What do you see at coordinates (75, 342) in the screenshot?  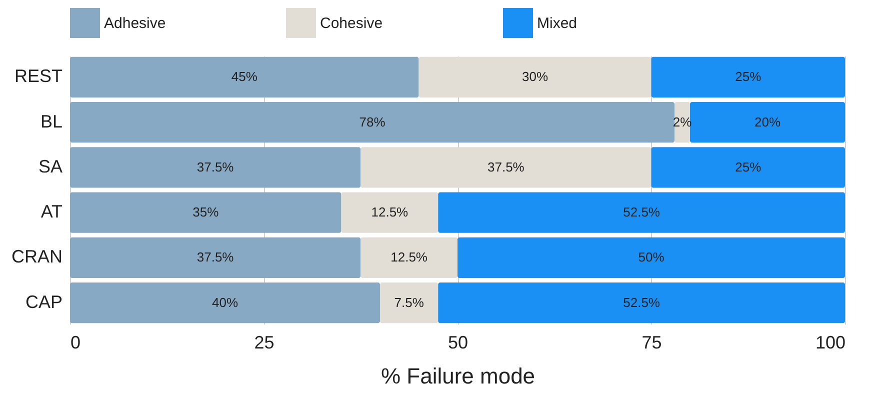 I see `x-tick-label: 0` at bounding box center [75, 342].